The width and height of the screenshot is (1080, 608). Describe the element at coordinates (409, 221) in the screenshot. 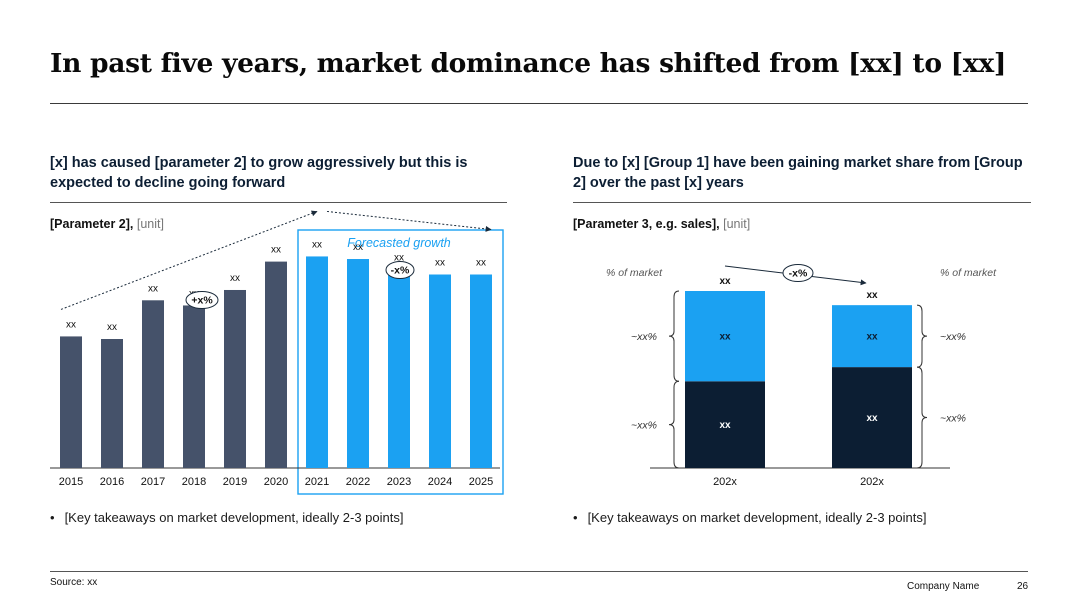

I see `decline-trend-arrow` at that location.